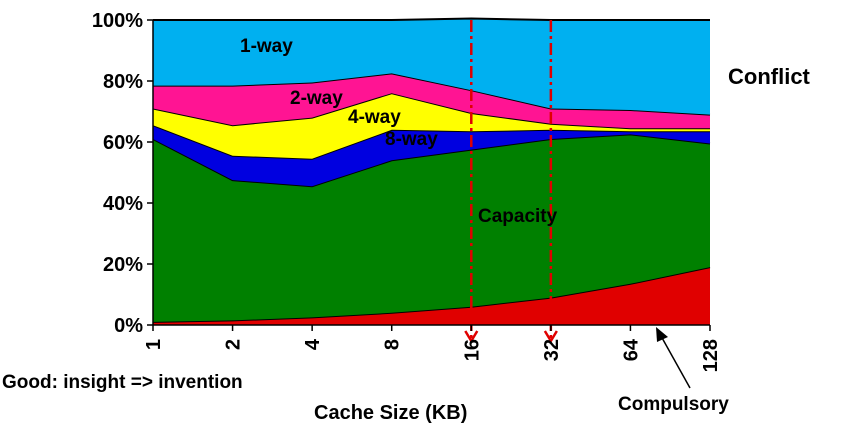  What do you see at coordinates (769, 77) in the screenshot?
I see `conflict-label: Conflict` at bounding box center [769, 77].